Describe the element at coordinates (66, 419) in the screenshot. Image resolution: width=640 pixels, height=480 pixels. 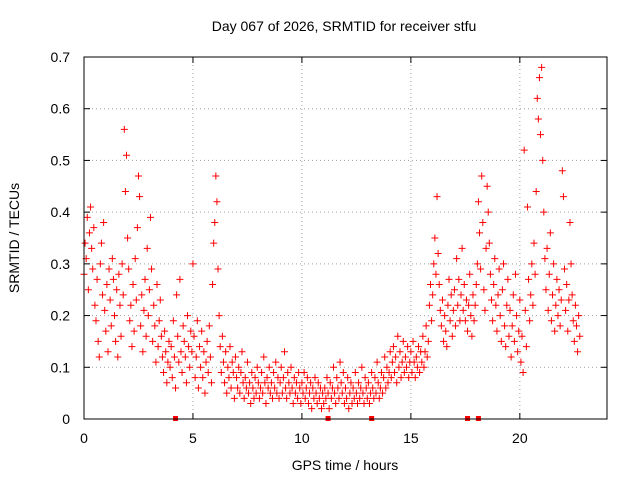
I see `y-tick-label: 0` at that location.